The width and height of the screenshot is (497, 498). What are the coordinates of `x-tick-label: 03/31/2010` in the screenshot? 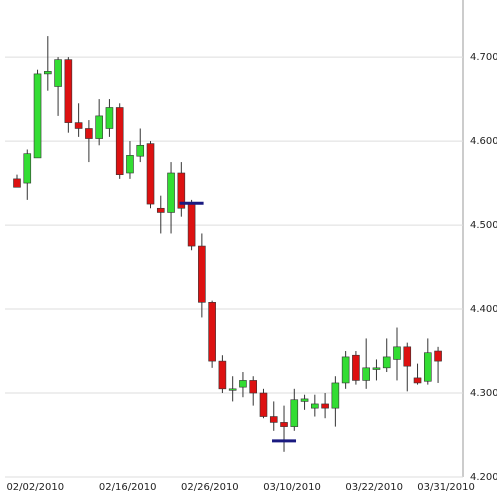 It's located at (446, 487).